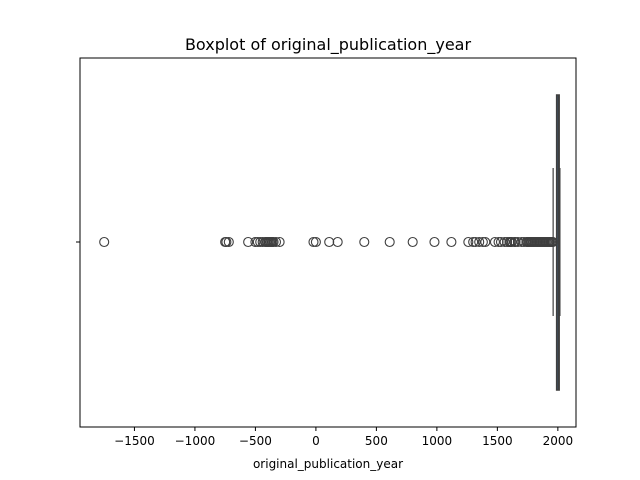  I want to click on x-tick-label: −500, so click(255, 441).